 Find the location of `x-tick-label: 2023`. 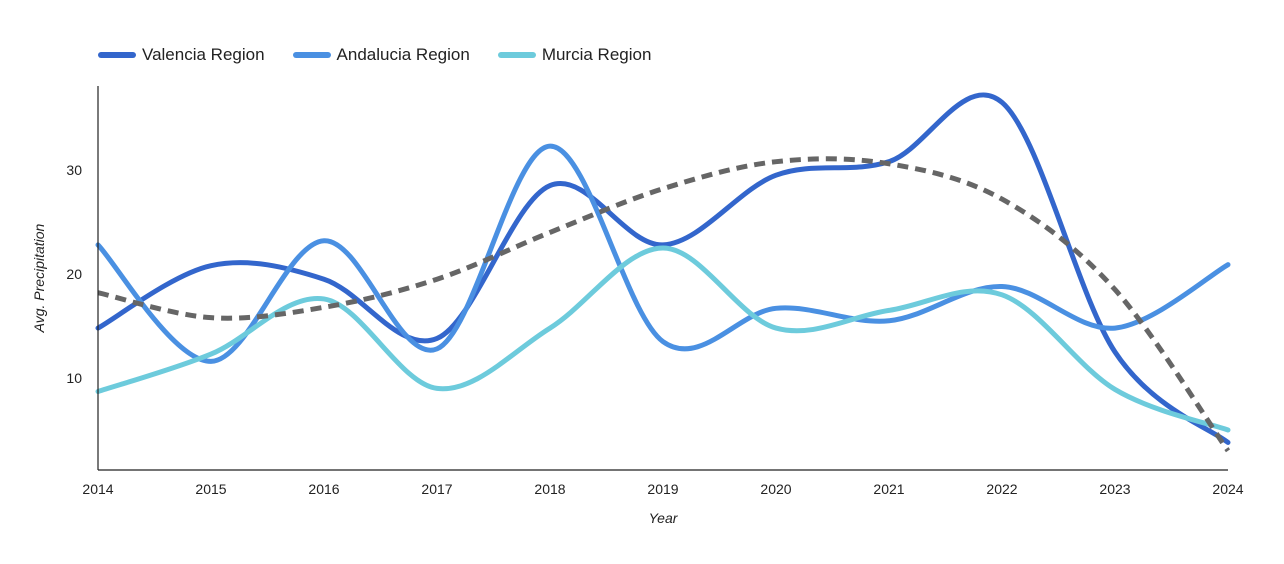

x-tick-label: 2023 is located at coordinates (1114, 489).